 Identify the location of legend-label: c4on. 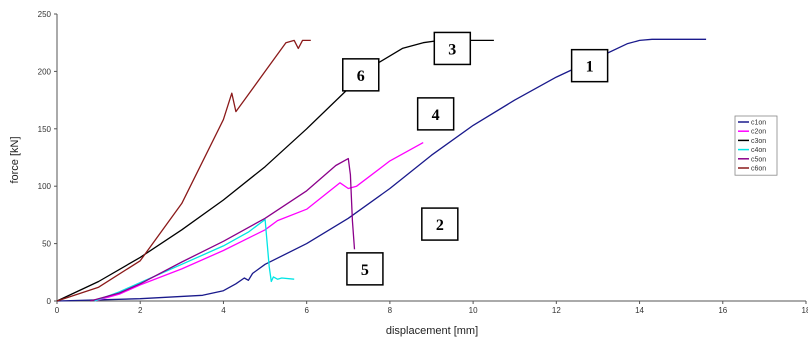
(758, 150).